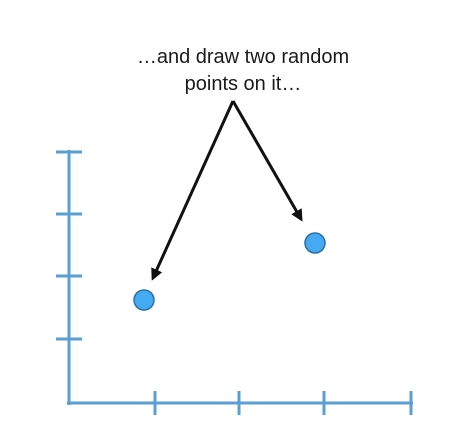 The height and width of the screenshot is (433, 468). I want to click on random-points, so click(229, 271).